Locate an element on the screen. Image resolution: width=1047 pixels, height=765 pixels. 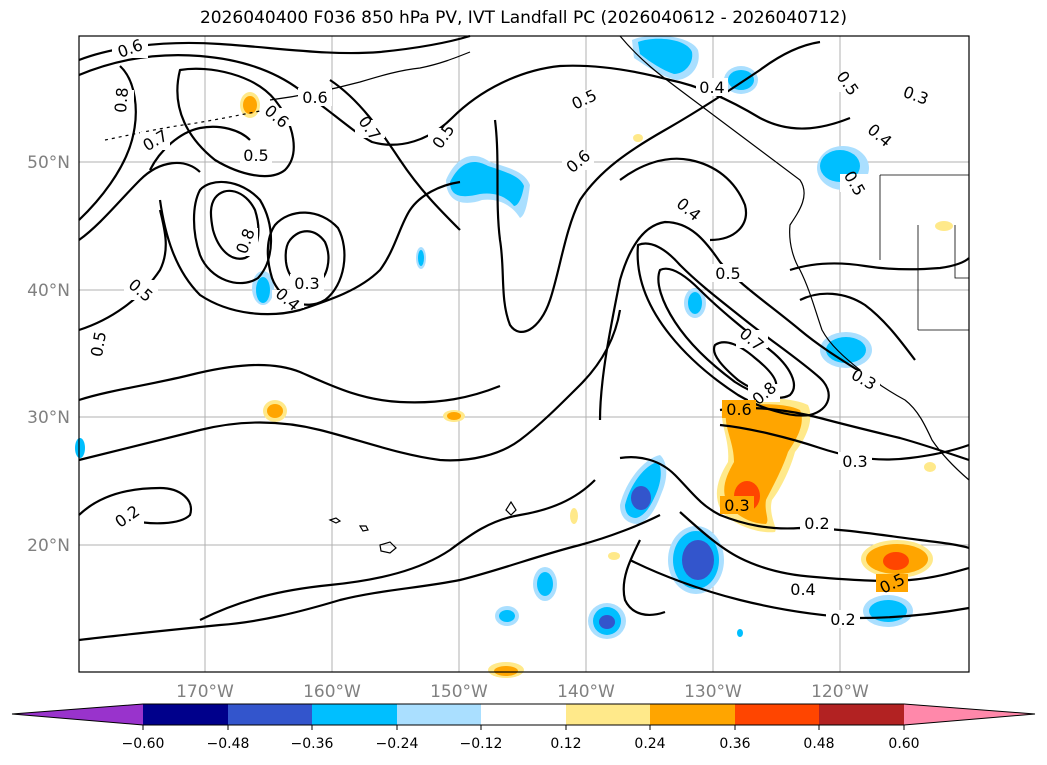
lon-label: 170°W is located at coordinates (205, 692).